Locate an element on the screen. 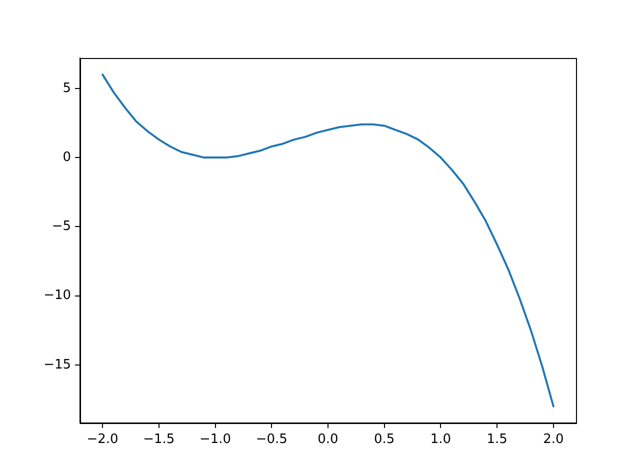 The width and height of the screenshot is (640, 476). y-tick-label: −5 is located at coordinates (61, 226).